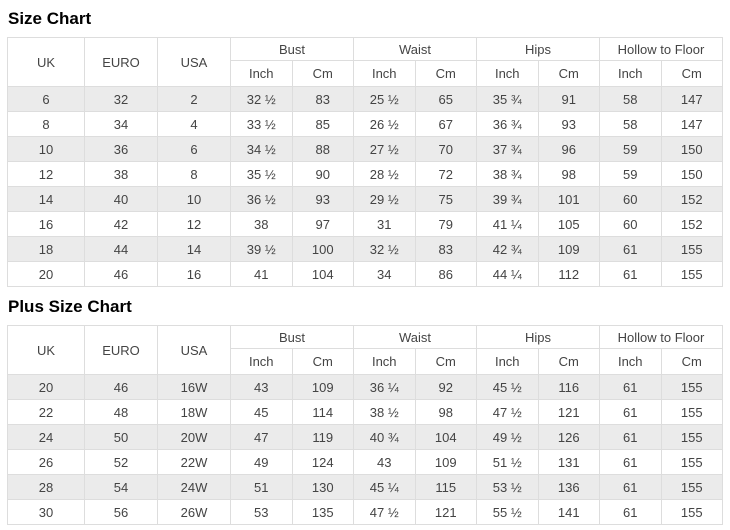 The width and height of the screenshot is (730, 530). Describe the element at coordinates (445, 274) in the screenshot. I see `table-cell: 86` at that location.